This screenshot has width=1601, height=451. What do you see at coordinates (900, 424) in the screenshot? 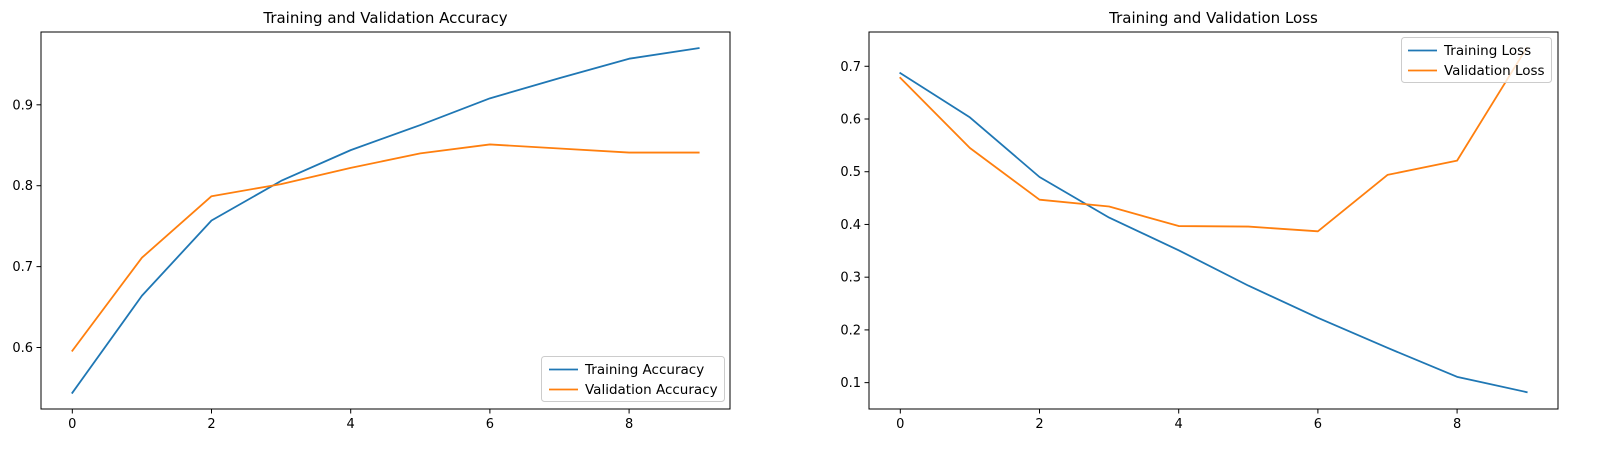
I see `loss-x-tick-label: 0` at bounding box center [900, 424].